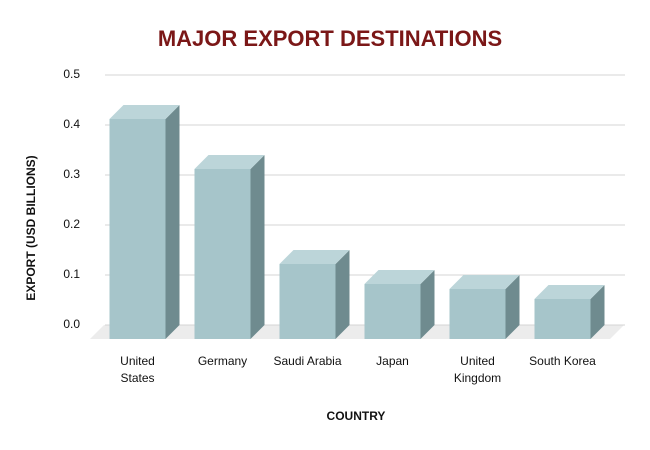 This screenshot has width=650, height=450. Describe the element at coordinates (71, 274) in the screenshot. I see `y-tick-label: 0.1` at that location.